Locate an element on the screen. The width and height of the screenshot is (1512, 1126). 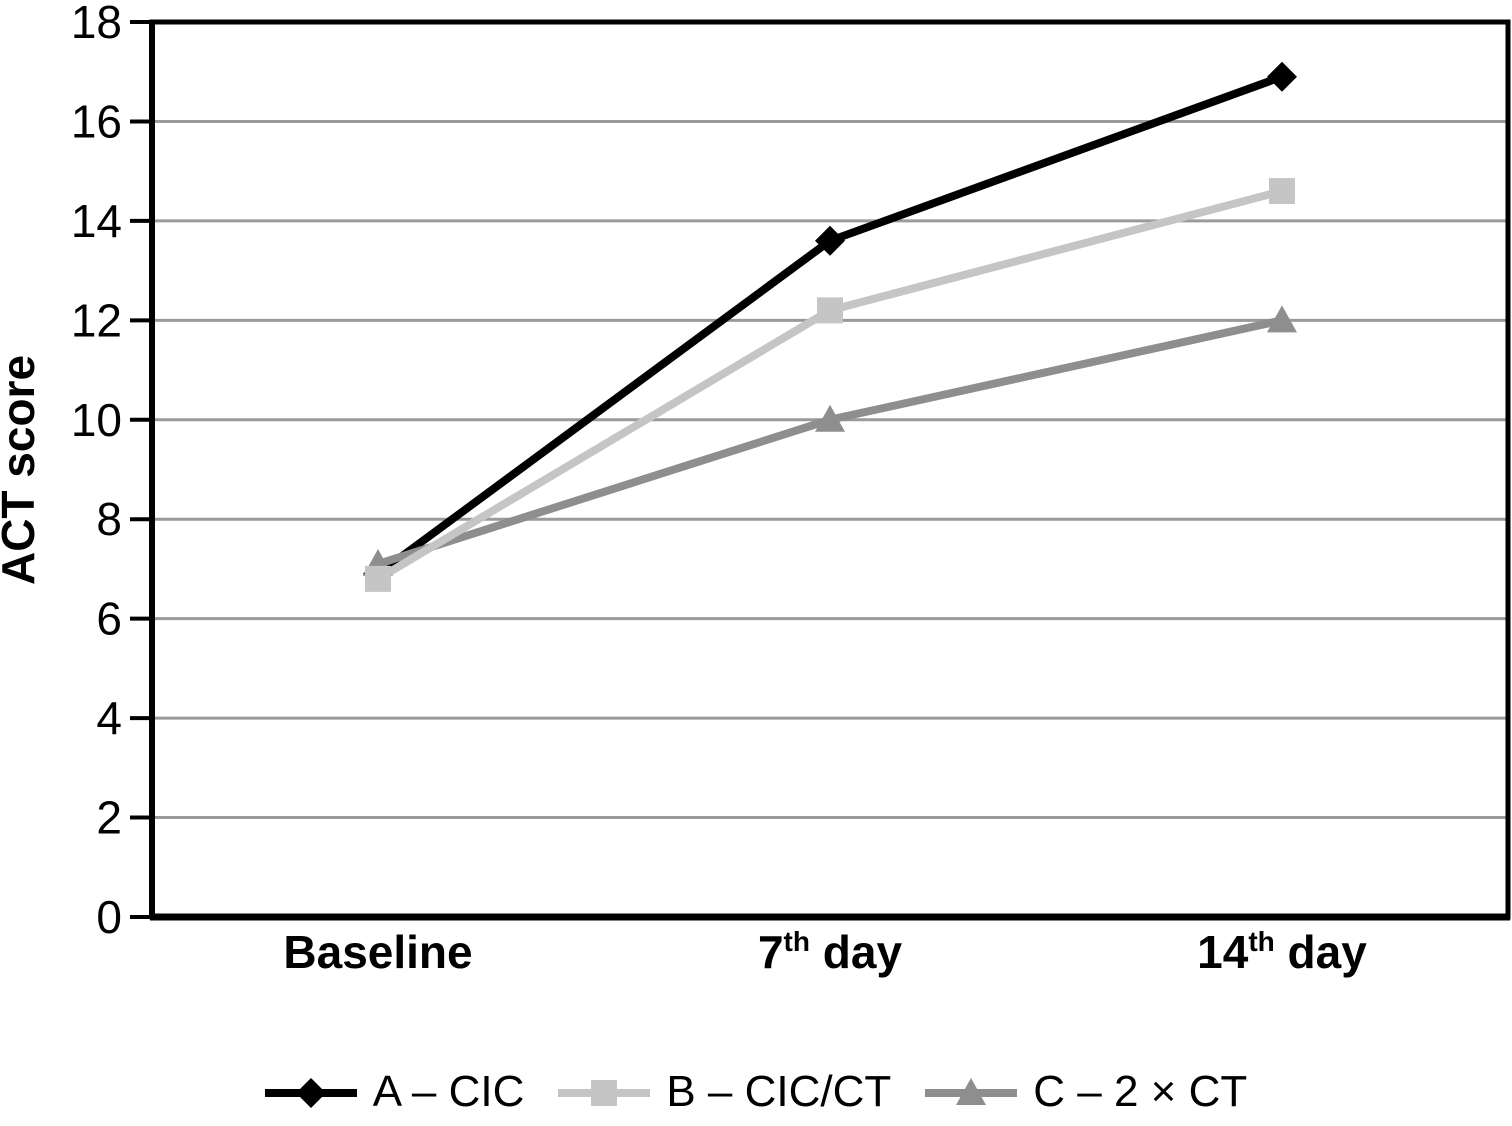
x-axis-category-labels: Baseline 7th day 14th day is located at coordinates (825, 952).